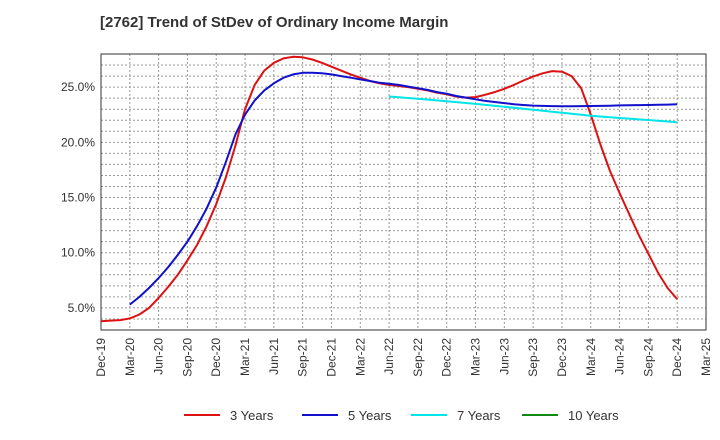  I want to click on y-tick-label: 15.0%, so click(78, 198).